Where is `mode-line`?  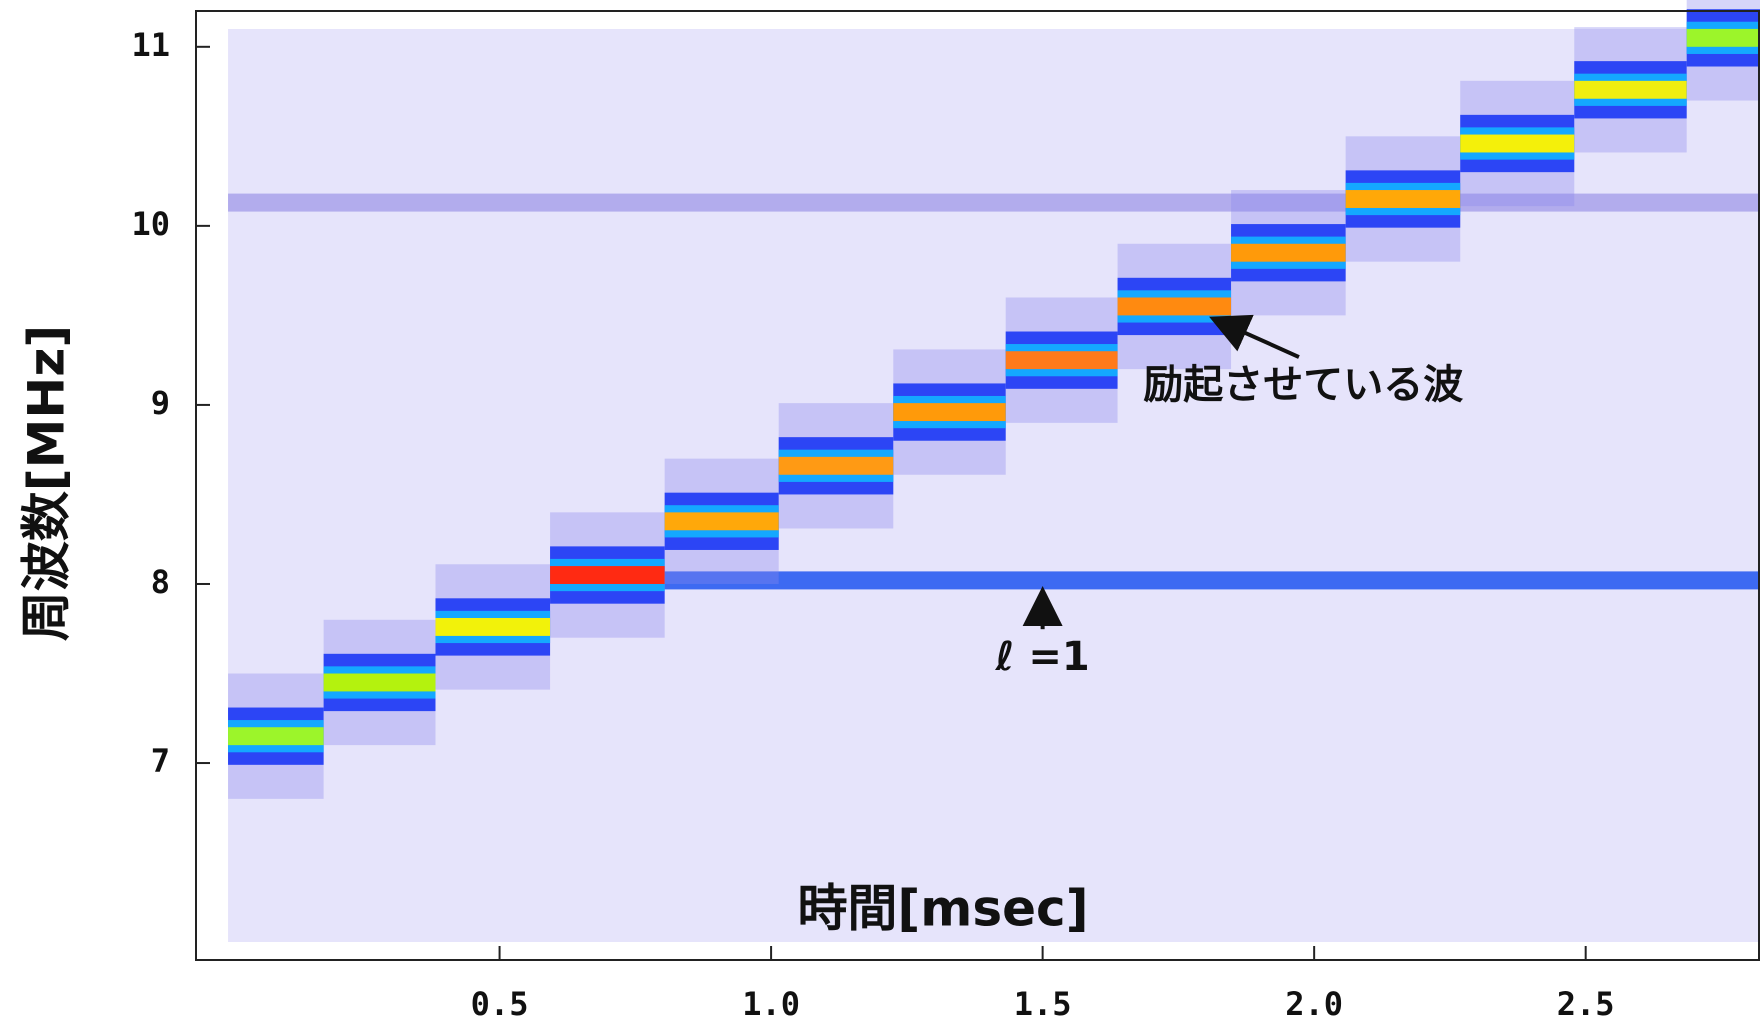 mode-line is located at coordinates (1212, 580).